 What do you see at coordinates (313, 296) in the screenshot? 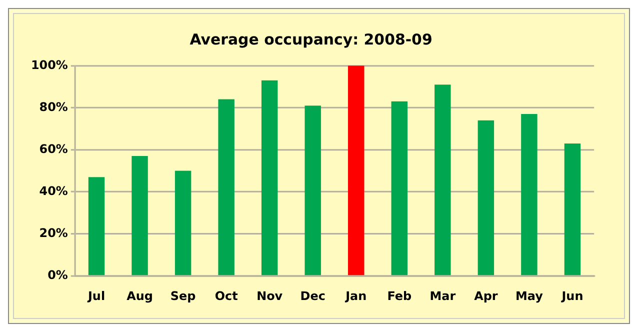
I see `x-tick-label: Dec` at bounding box center [313, 296].